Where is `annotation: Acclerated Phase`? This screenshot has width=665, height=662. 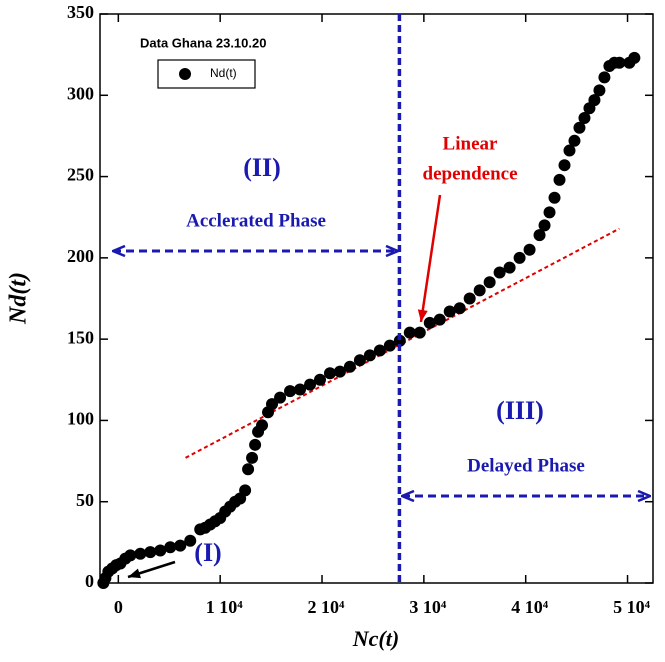
annotation: Acclerated Phase is located at coordinates (256, 220).